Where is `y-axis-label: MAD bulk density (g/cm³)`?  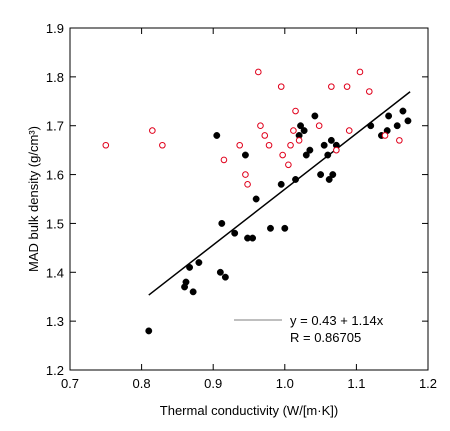 y-axis-label: MAD bulk density (g/cm³) is located at coordinates (33, 199).